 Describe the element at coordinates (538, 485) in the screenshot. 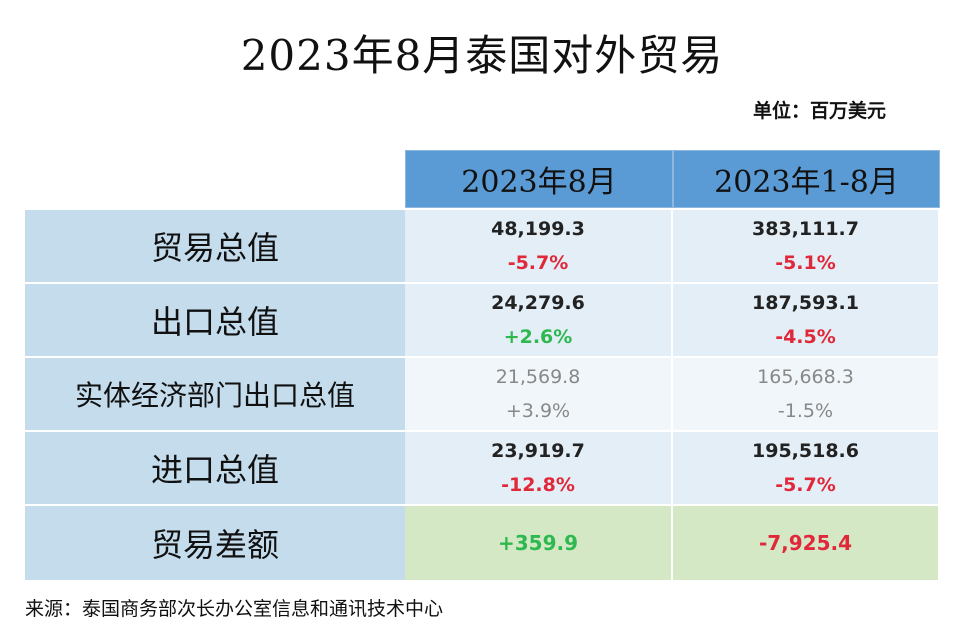

I see `change: -12.8%` at that location.